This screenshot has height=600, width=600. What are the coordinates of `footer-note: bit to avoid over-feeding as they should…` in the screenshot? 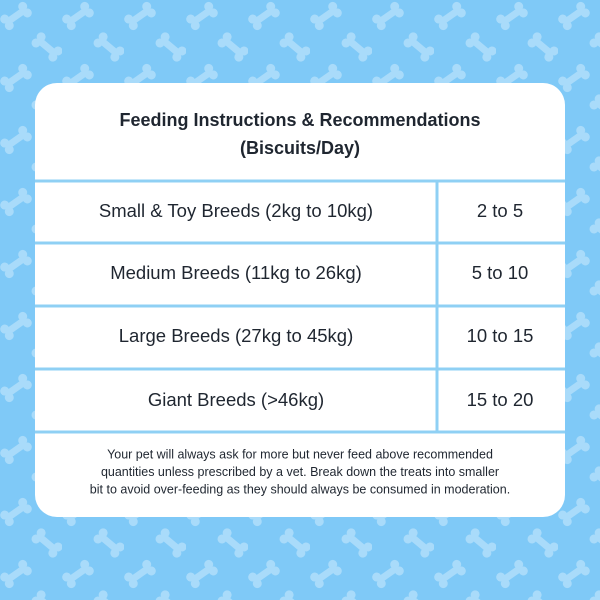 It's located at (300, 489).